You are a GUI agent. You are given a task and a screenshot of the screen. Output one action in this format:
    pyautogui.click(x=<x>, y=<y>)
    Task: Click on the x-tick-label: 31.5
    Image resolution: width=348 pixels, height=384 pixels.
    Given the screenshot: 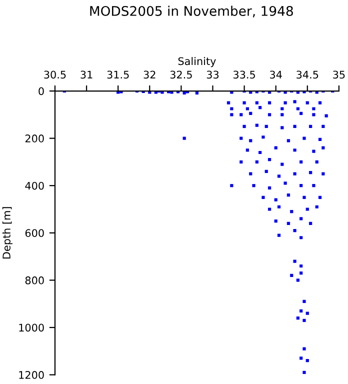 What is the action you would take?
    pyautogui.click(x=118, y=74)
    